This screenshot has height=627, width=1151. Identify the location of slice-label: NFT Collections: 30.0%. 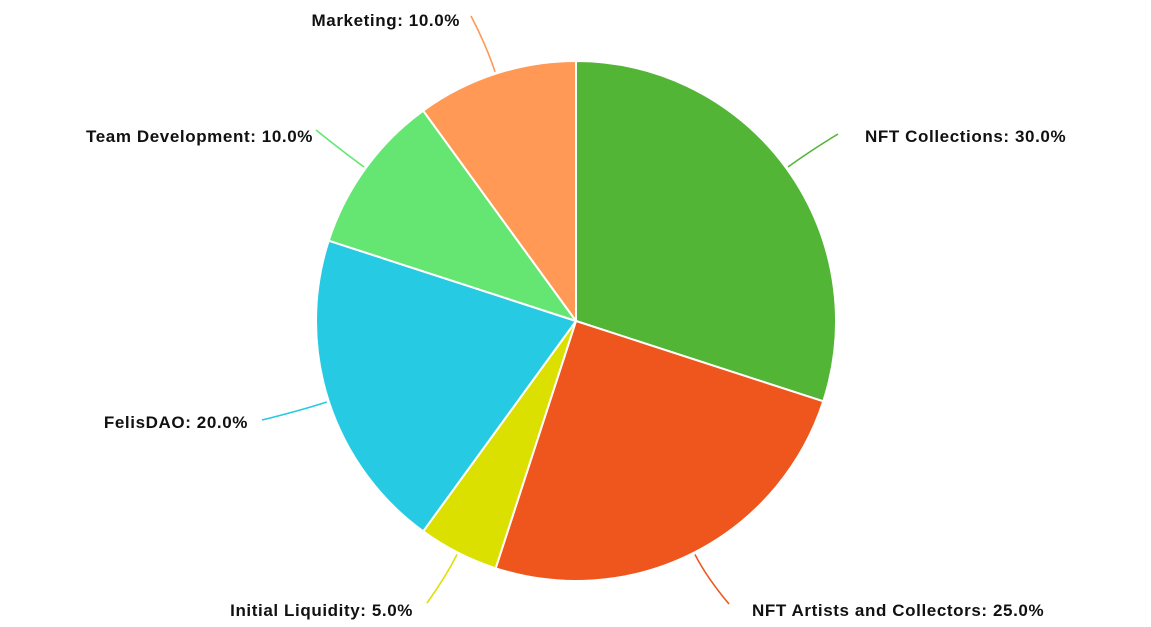
(965, 136).